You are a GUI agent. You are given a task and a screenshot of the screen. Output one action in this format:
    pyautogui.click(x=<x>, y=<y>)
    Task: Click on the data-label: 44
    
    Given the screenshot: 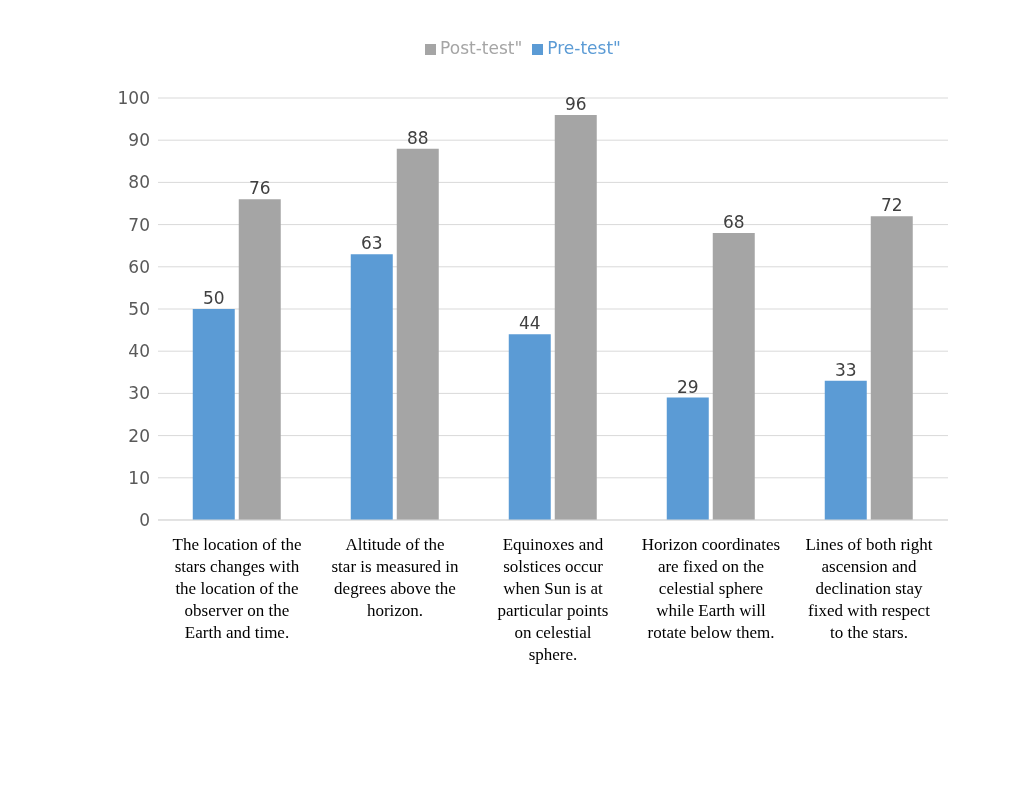 What is the action you would take?
    pyautogui.click(x=529, y=323)
    